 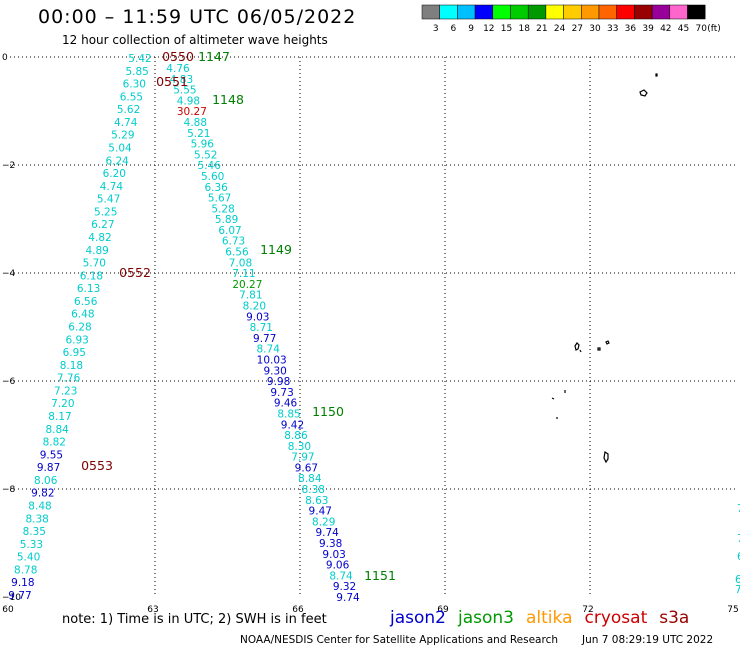 I want to click on sat-jason2: jason2, so click(x=418, y=618).